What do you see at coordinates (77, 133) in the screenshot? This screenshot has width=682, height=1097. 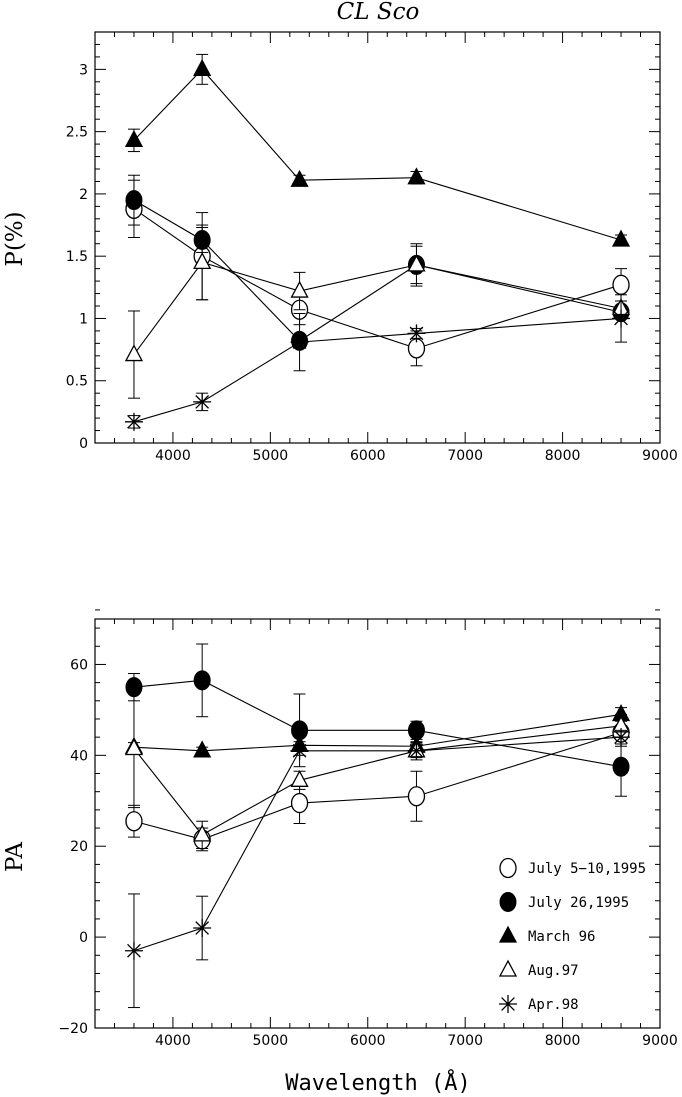 I see `top-y-tick-label: 2.5` at bounding box center [77, 133].